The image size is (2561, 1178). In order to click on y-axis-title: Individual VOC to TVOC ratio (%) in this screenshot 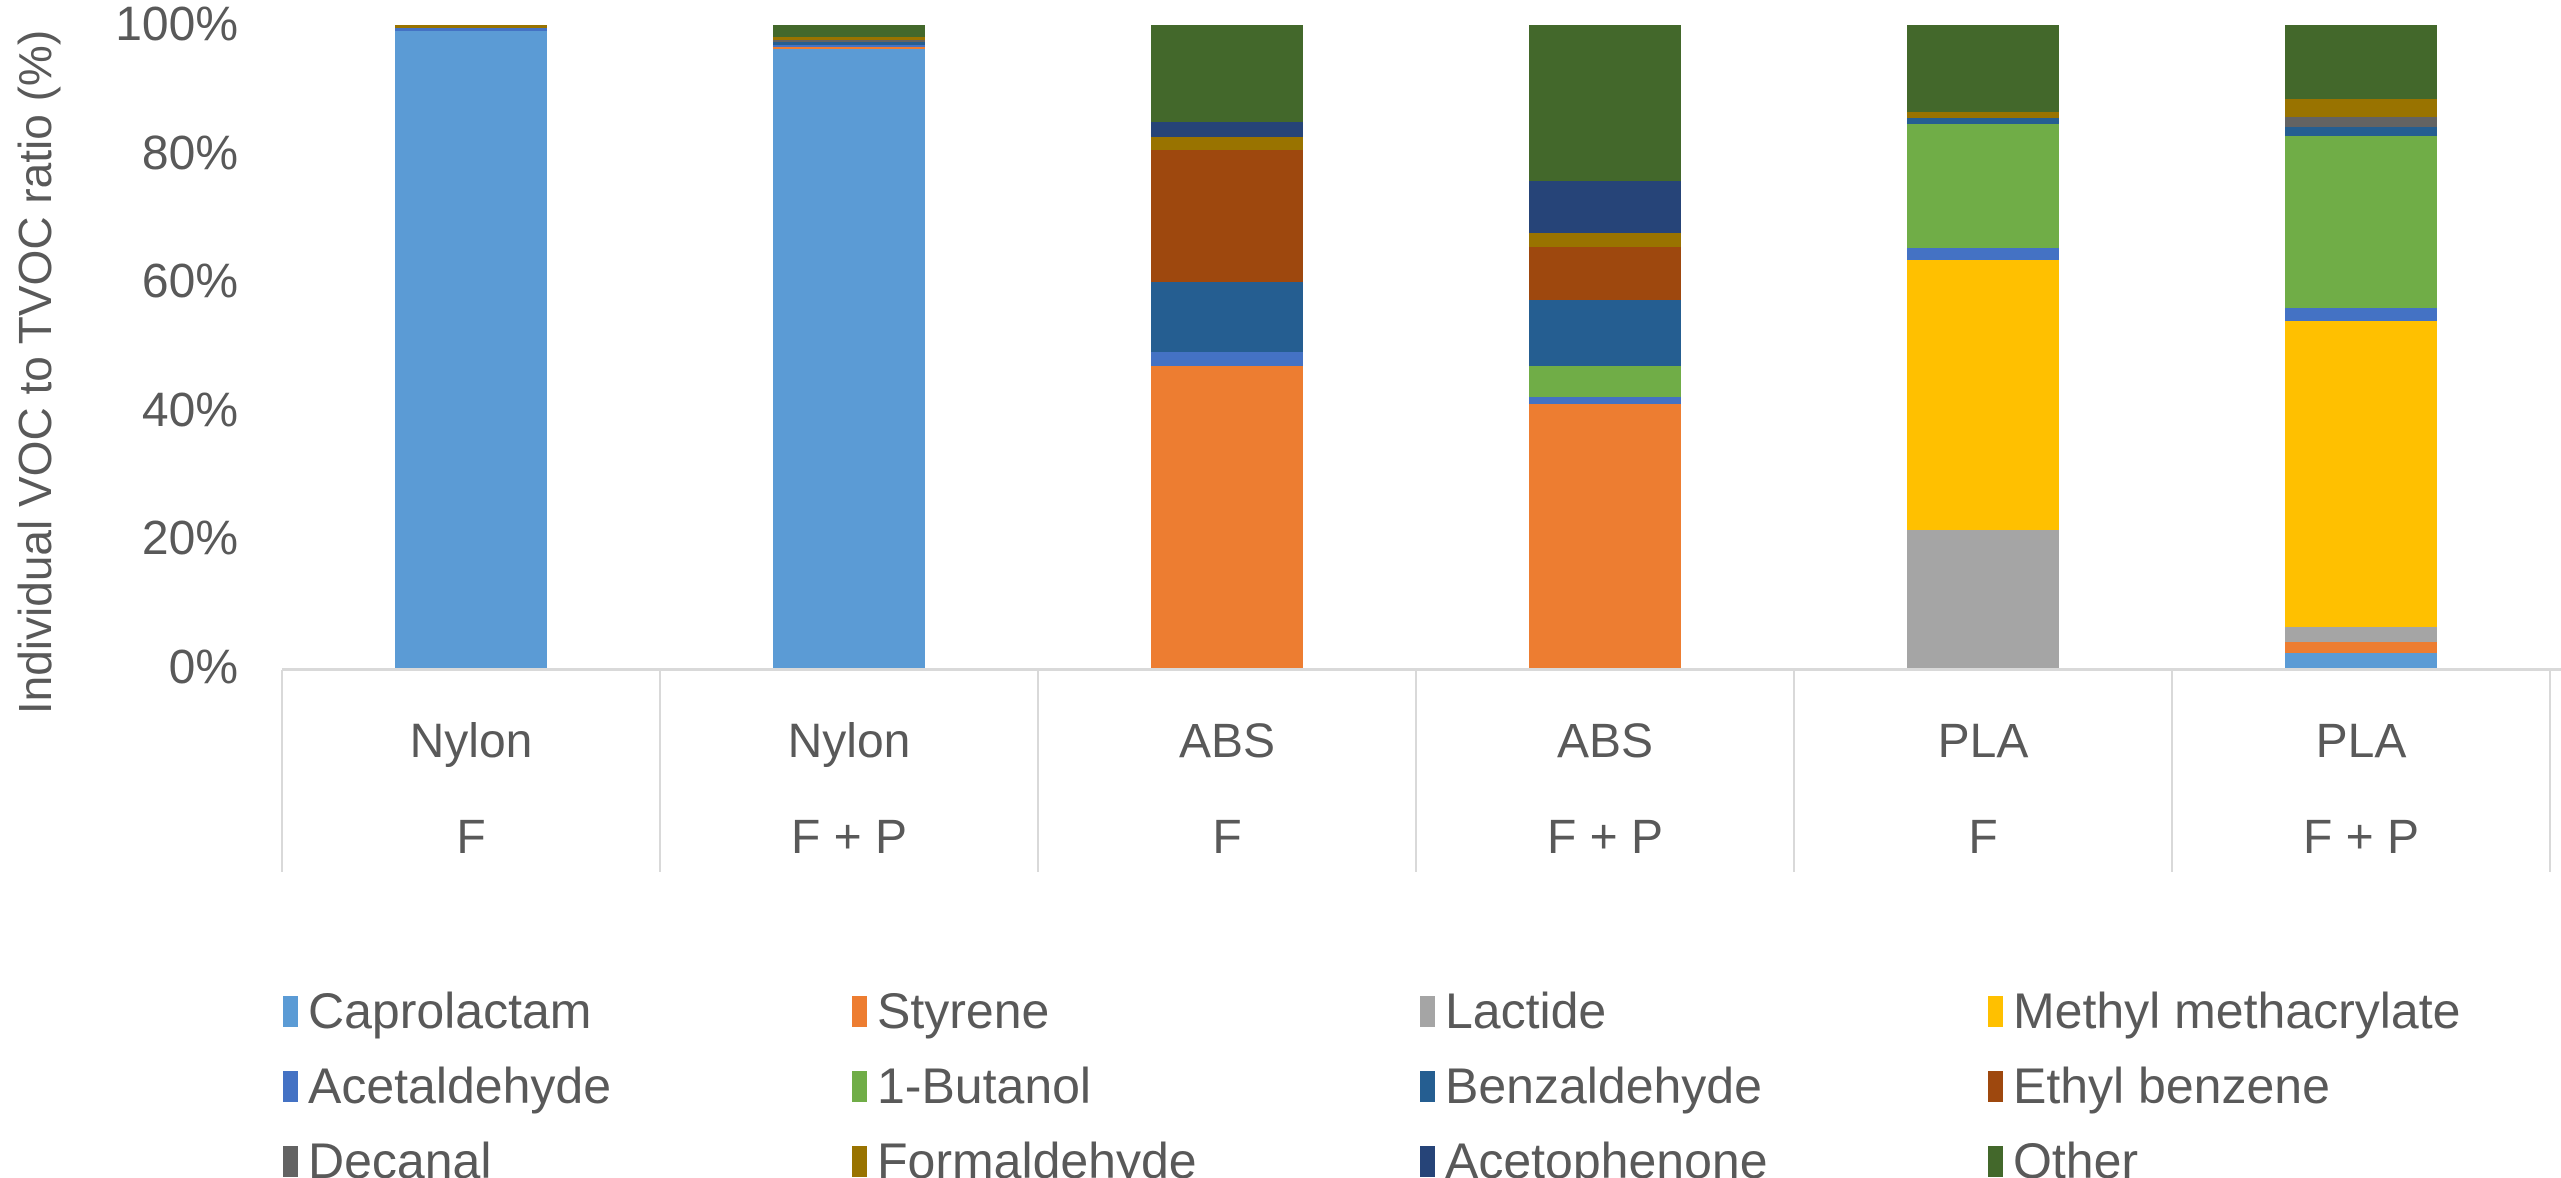, I will do `click(35, 372)`.